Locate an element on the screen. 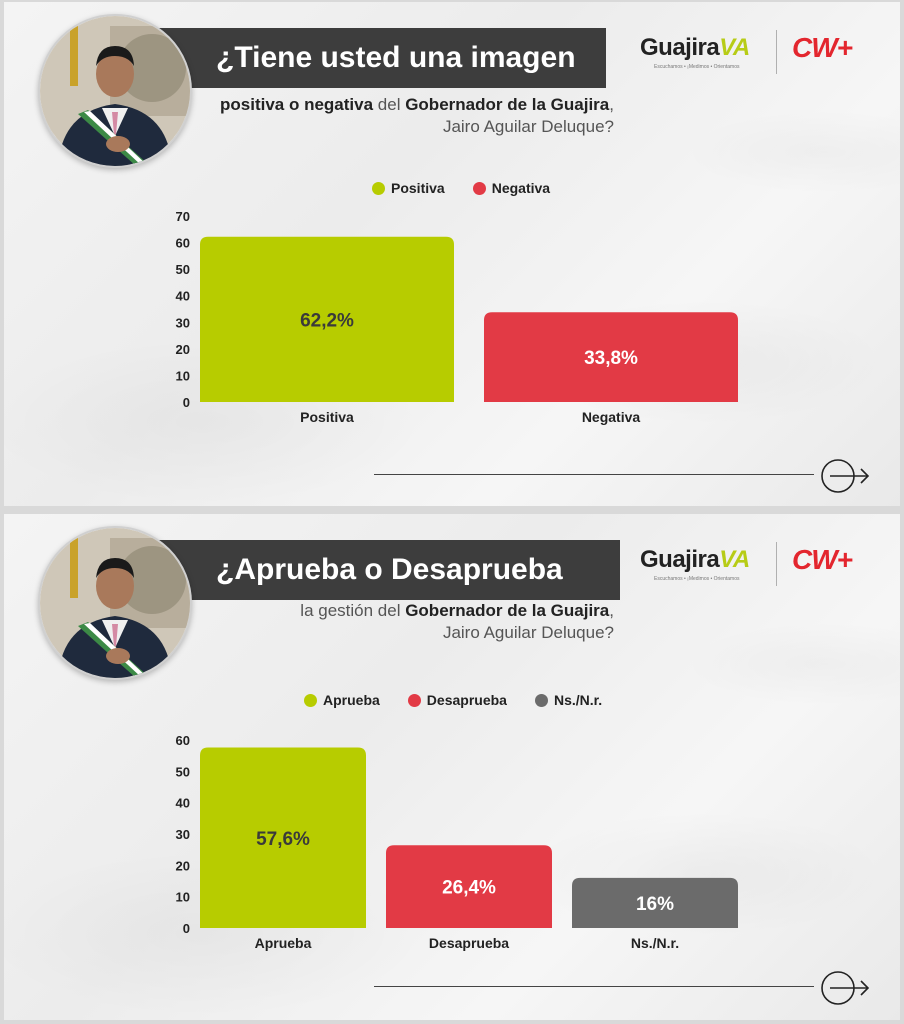  data-label: 33,8% is located at coordinates (611, 358).